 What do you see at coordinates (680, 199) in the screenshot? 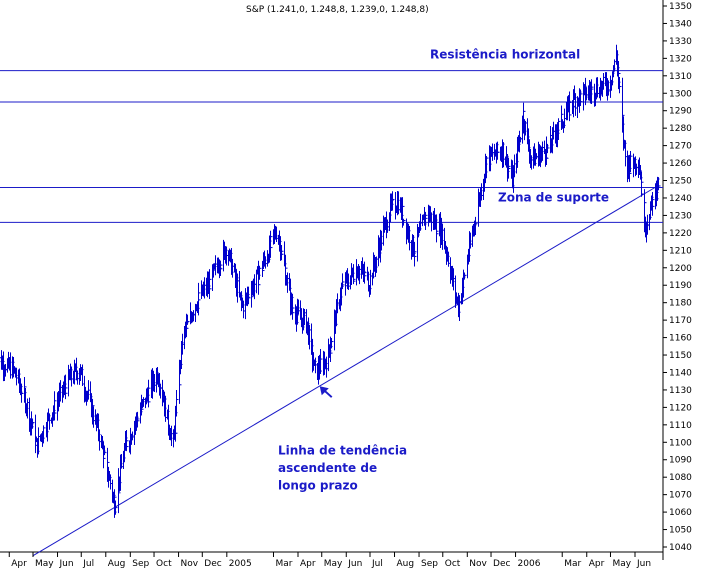
I see `y-tick-label: 1240` at bounding box center [680, 199].